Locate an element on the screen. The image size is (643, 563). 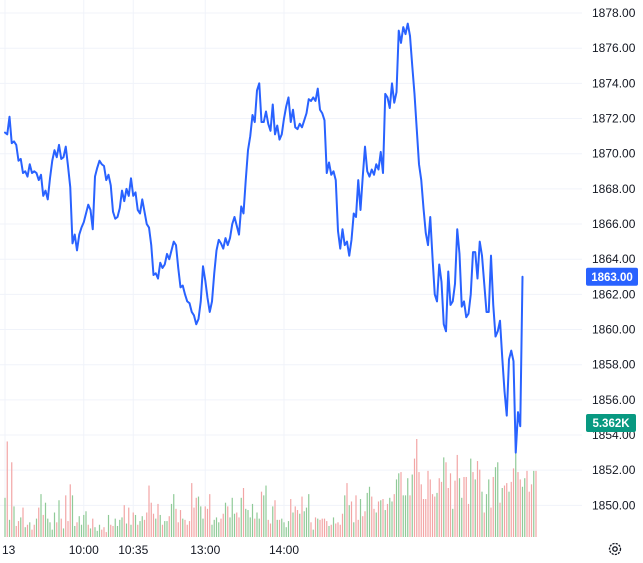
gear-icon is located at coordinates (615, 549).